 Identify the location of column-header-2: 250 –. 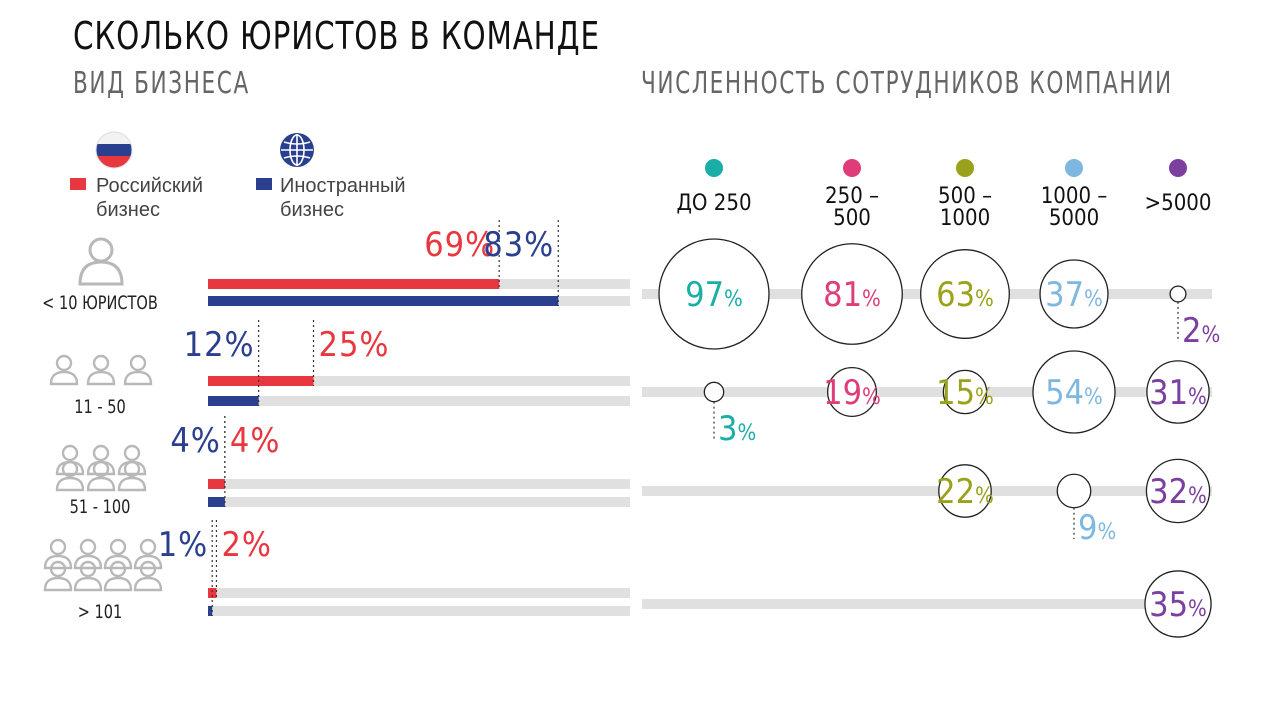
(852, 196).